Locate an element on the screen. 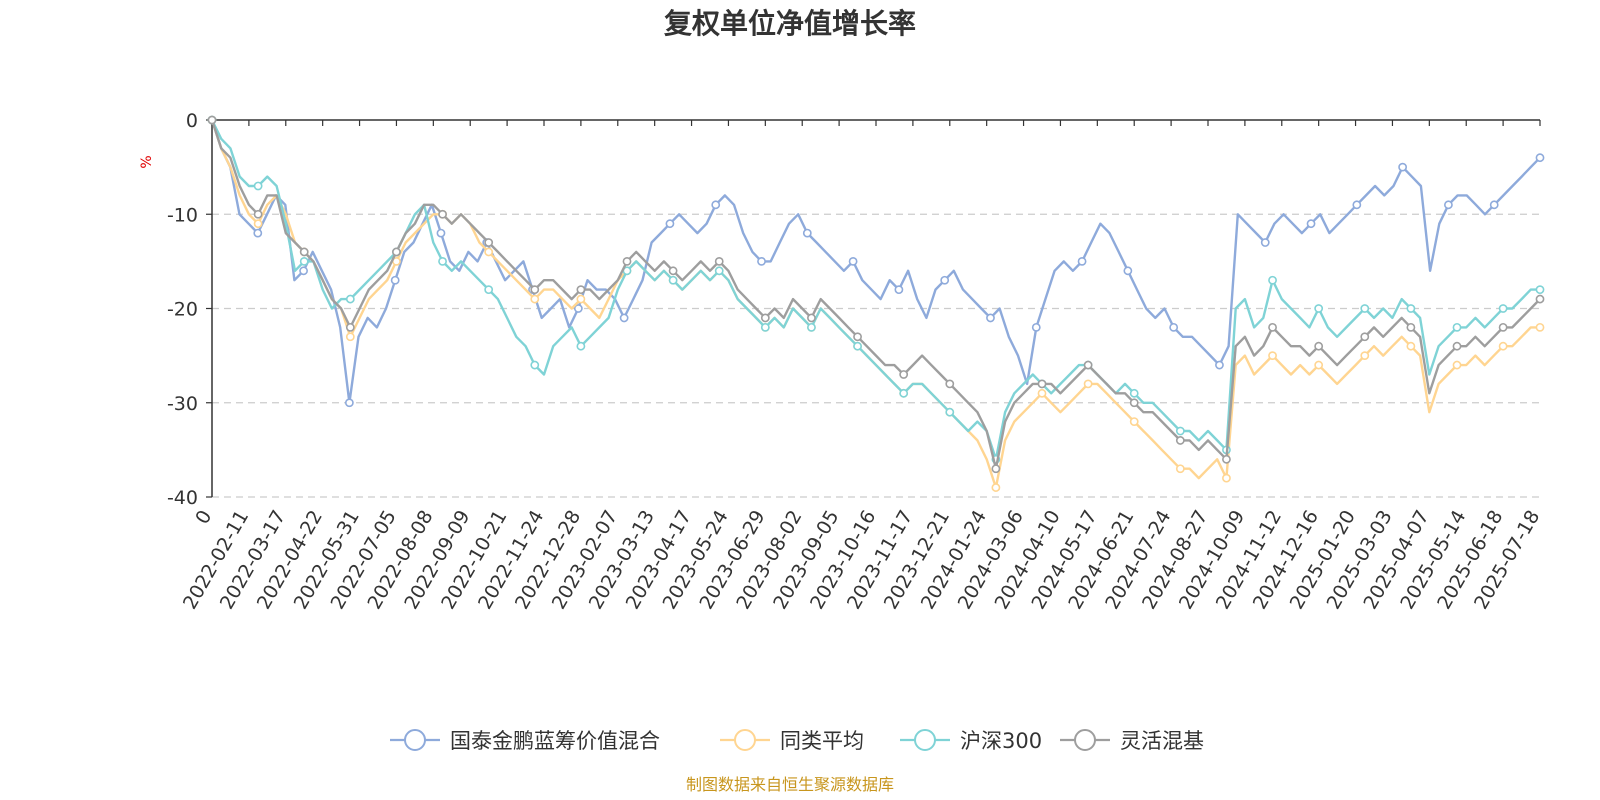 The image size is (1600, 800). legend-item: 沪深300 is located at coordinates (971, 741).